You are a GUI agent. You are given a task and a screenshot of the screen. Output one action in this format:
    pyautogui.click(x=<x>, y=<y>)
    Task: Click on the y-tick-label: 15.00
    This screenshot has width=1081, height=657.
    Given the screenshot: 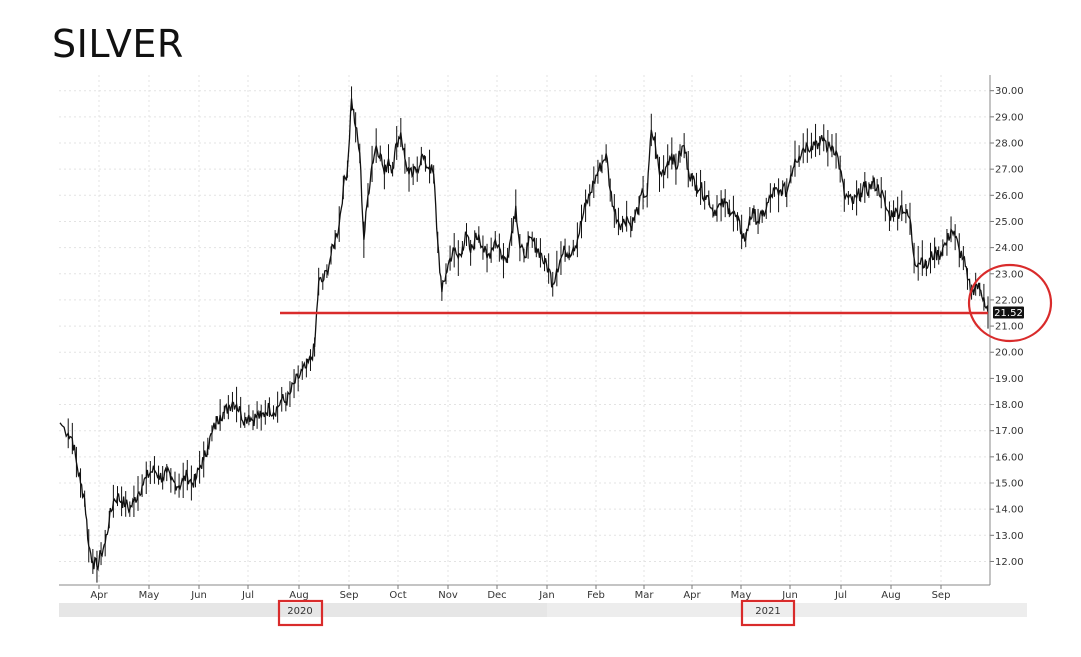 What is the action you would take?
    pyautogui.click(x=1009, y=484)
    